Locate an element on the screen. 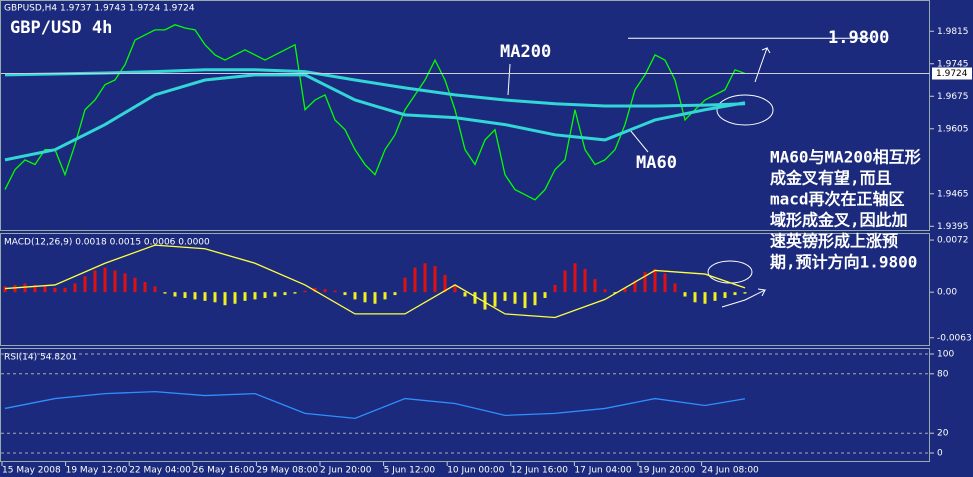  x-tick-label: 5 Jun 12:00 is located at coordinates (410, 471).